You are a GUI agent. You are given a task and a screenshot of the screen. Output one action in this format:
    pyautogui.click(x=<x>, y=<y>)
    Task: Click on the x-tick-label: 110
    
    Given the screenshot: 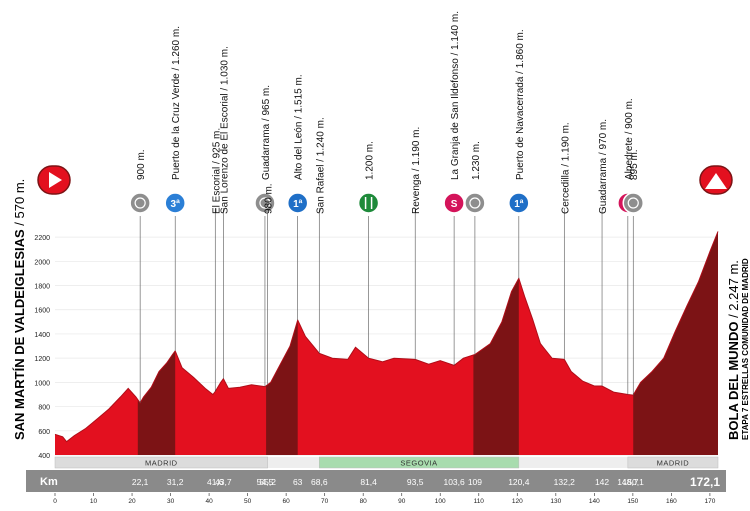 What is the action you would take?
    pyautogui.click(x=479, y=501)
    